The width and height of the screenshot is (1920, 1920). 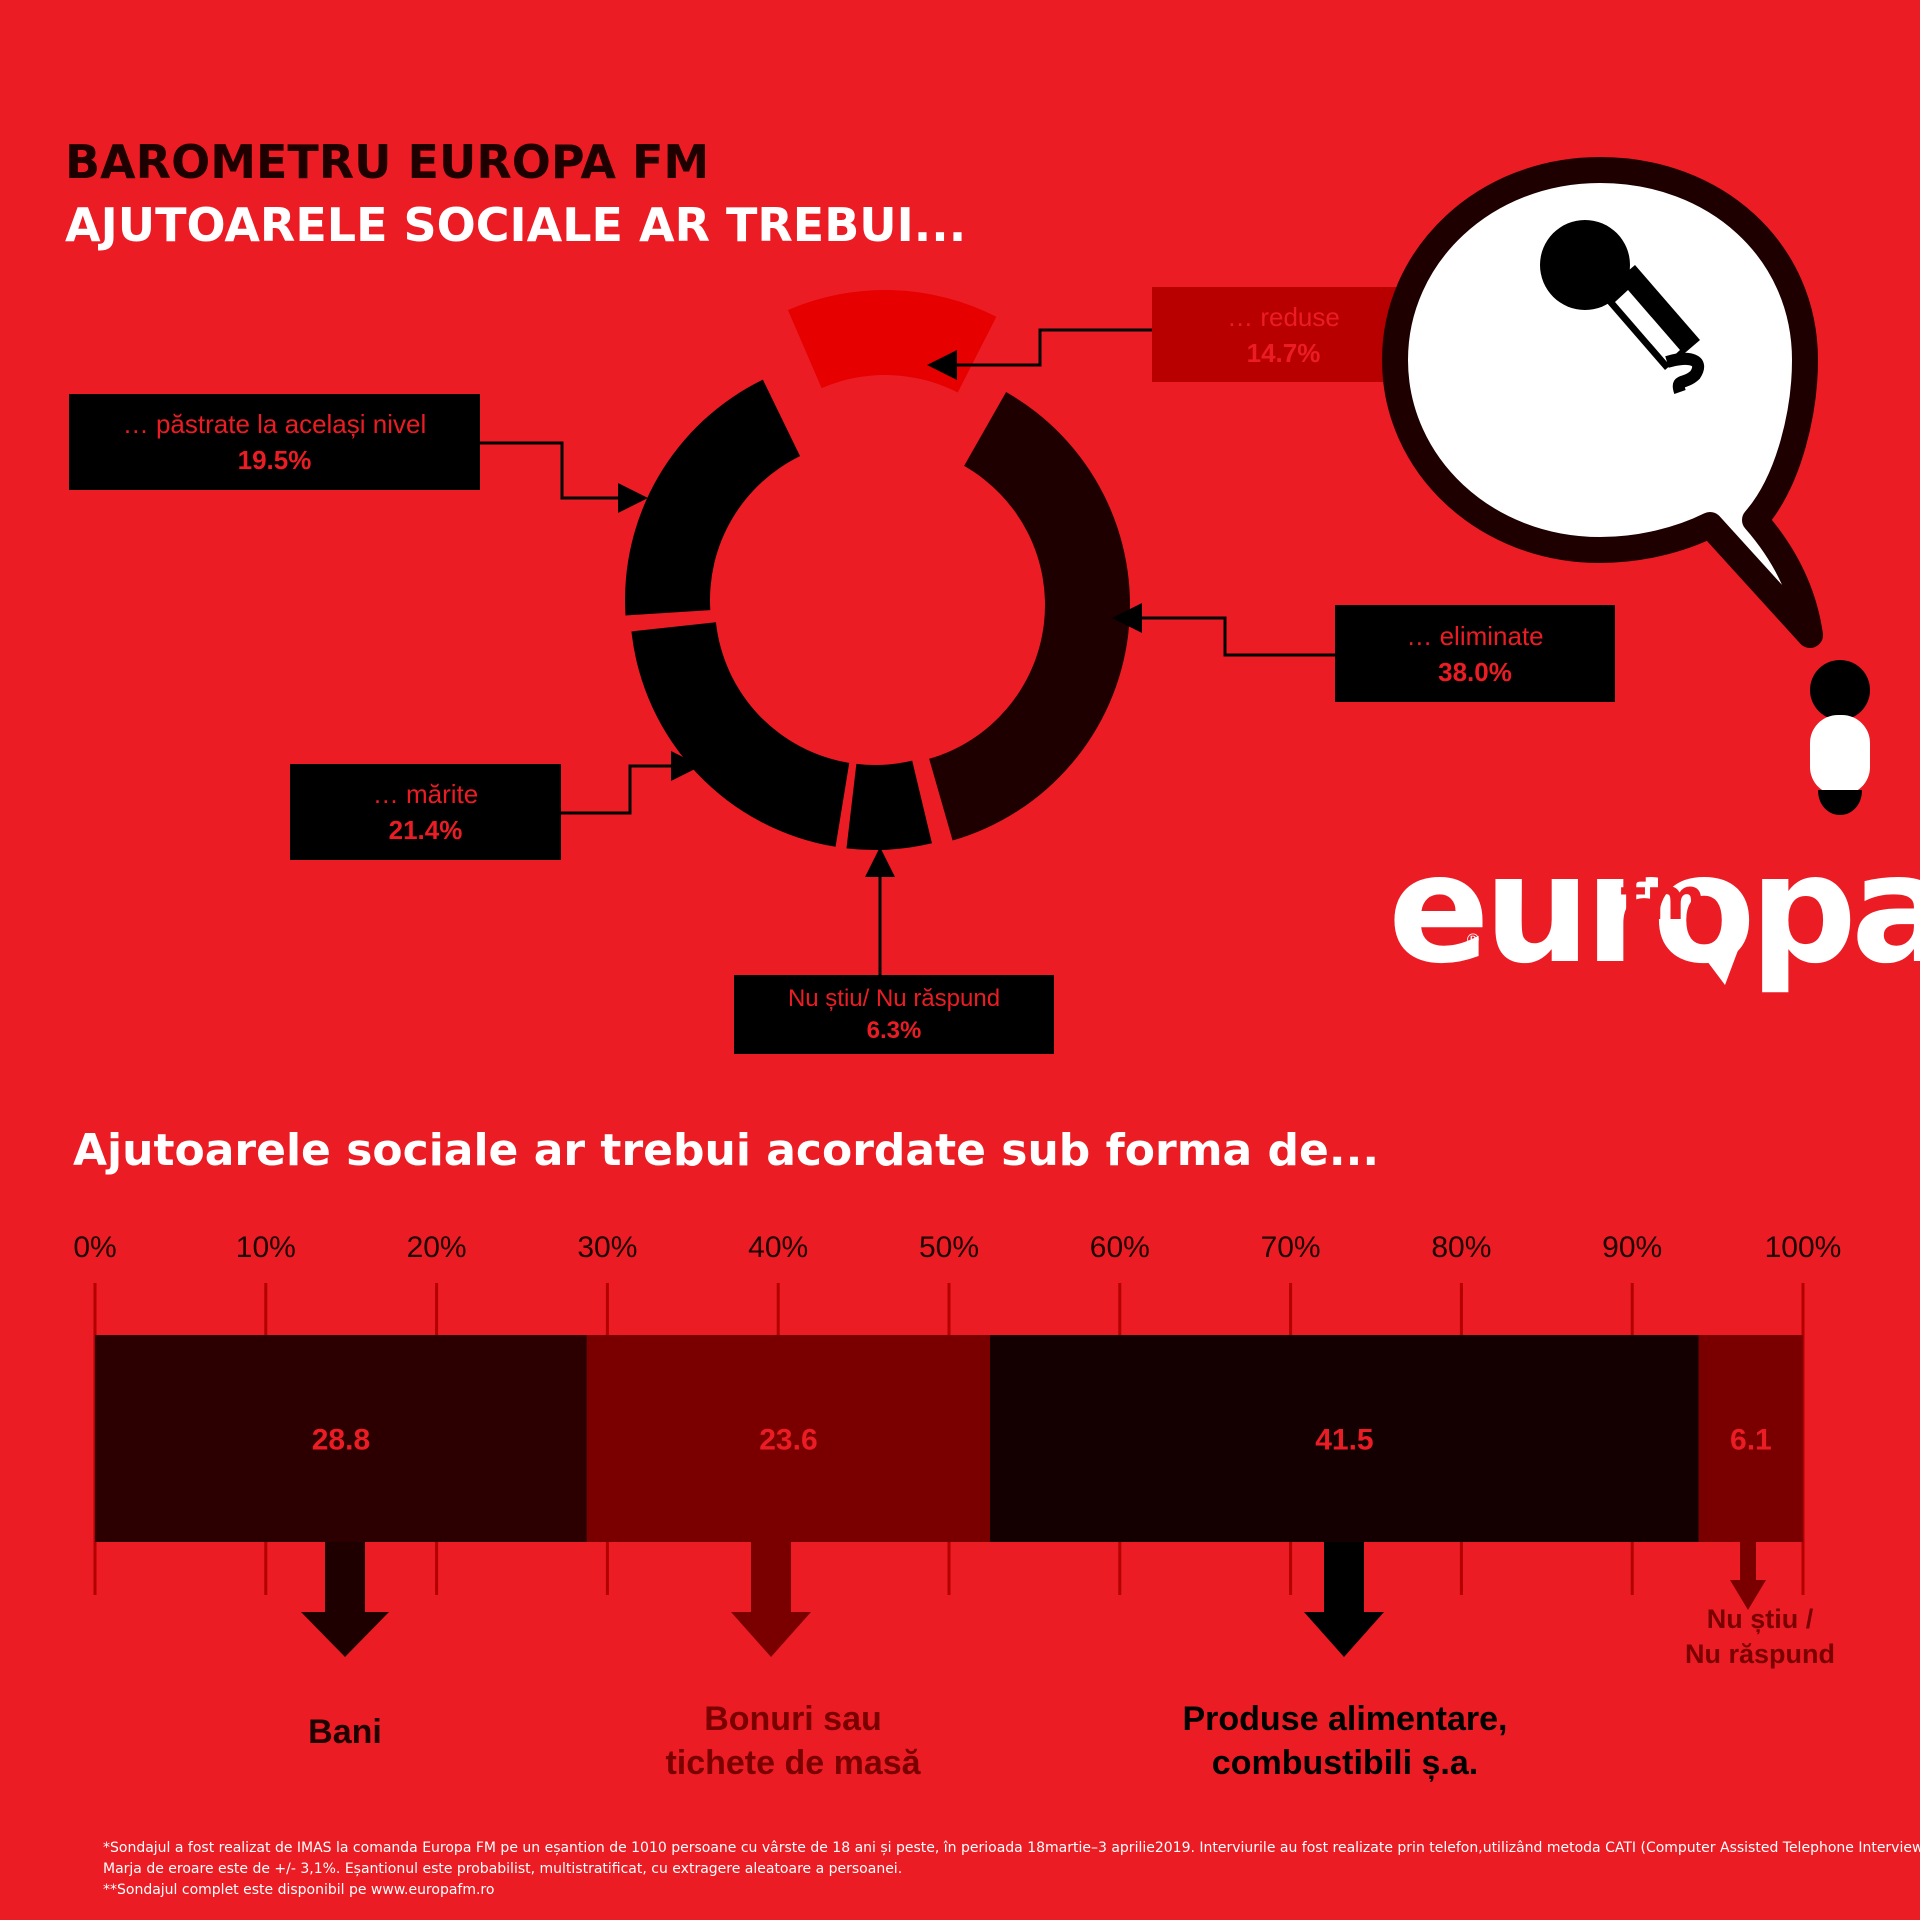 What do you see at coordinates (274, 424) in the screenshot?
I see `label-pastrate-text: … păstrate la același nivel` at bounding box center [274, 424].